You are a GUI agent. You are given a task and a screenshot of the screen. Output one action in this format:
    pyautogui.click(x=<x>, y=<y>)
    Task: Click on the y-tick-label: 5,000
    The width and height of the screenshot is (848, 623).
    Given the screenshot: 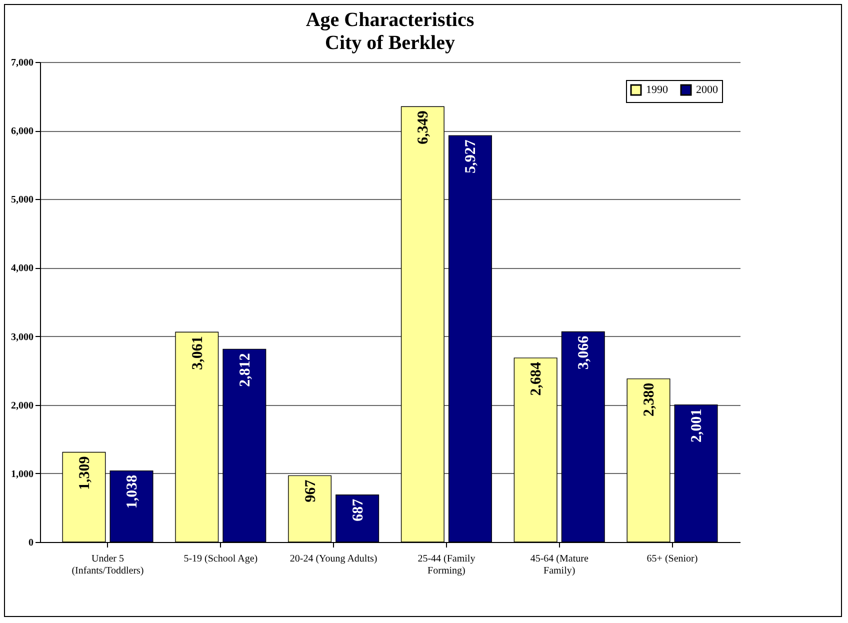 What is the action you would take?
    pyautogui.click(x=22, y=200)
    